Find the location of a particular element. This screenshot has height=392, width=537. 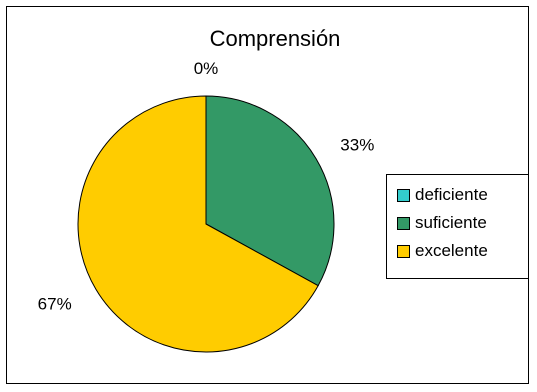

pie-slice-suficiente is located at coordinates (270, 191).